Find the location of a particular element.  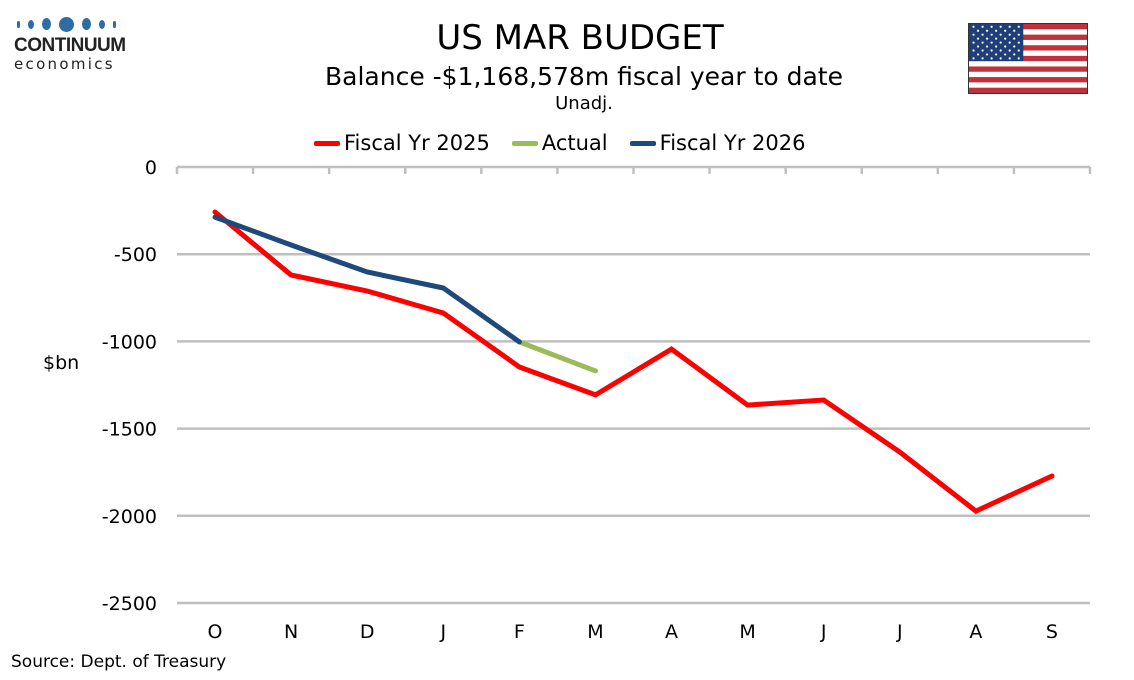

x-tick-label: F is located at coordinates (519, 632).